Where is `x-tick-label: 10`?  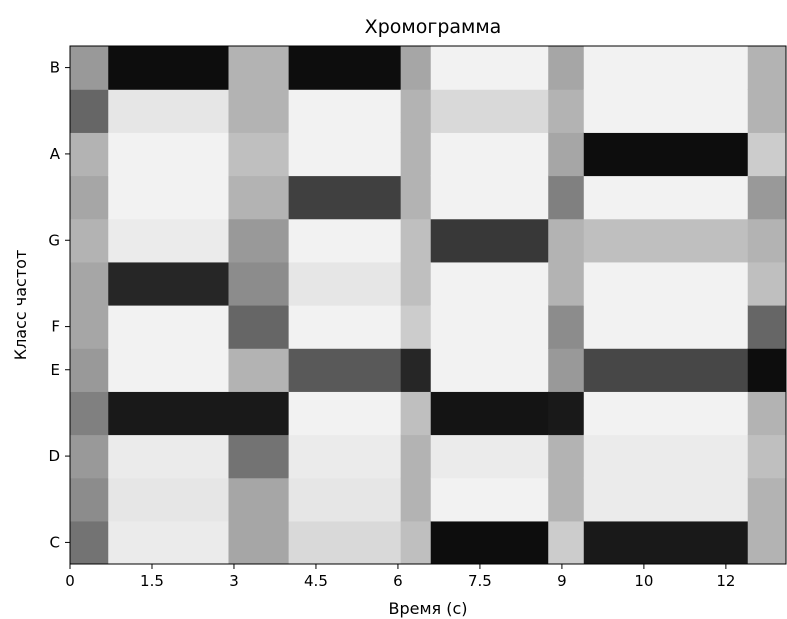
x-tick-label: 10 is located at coordinates (643, 581).